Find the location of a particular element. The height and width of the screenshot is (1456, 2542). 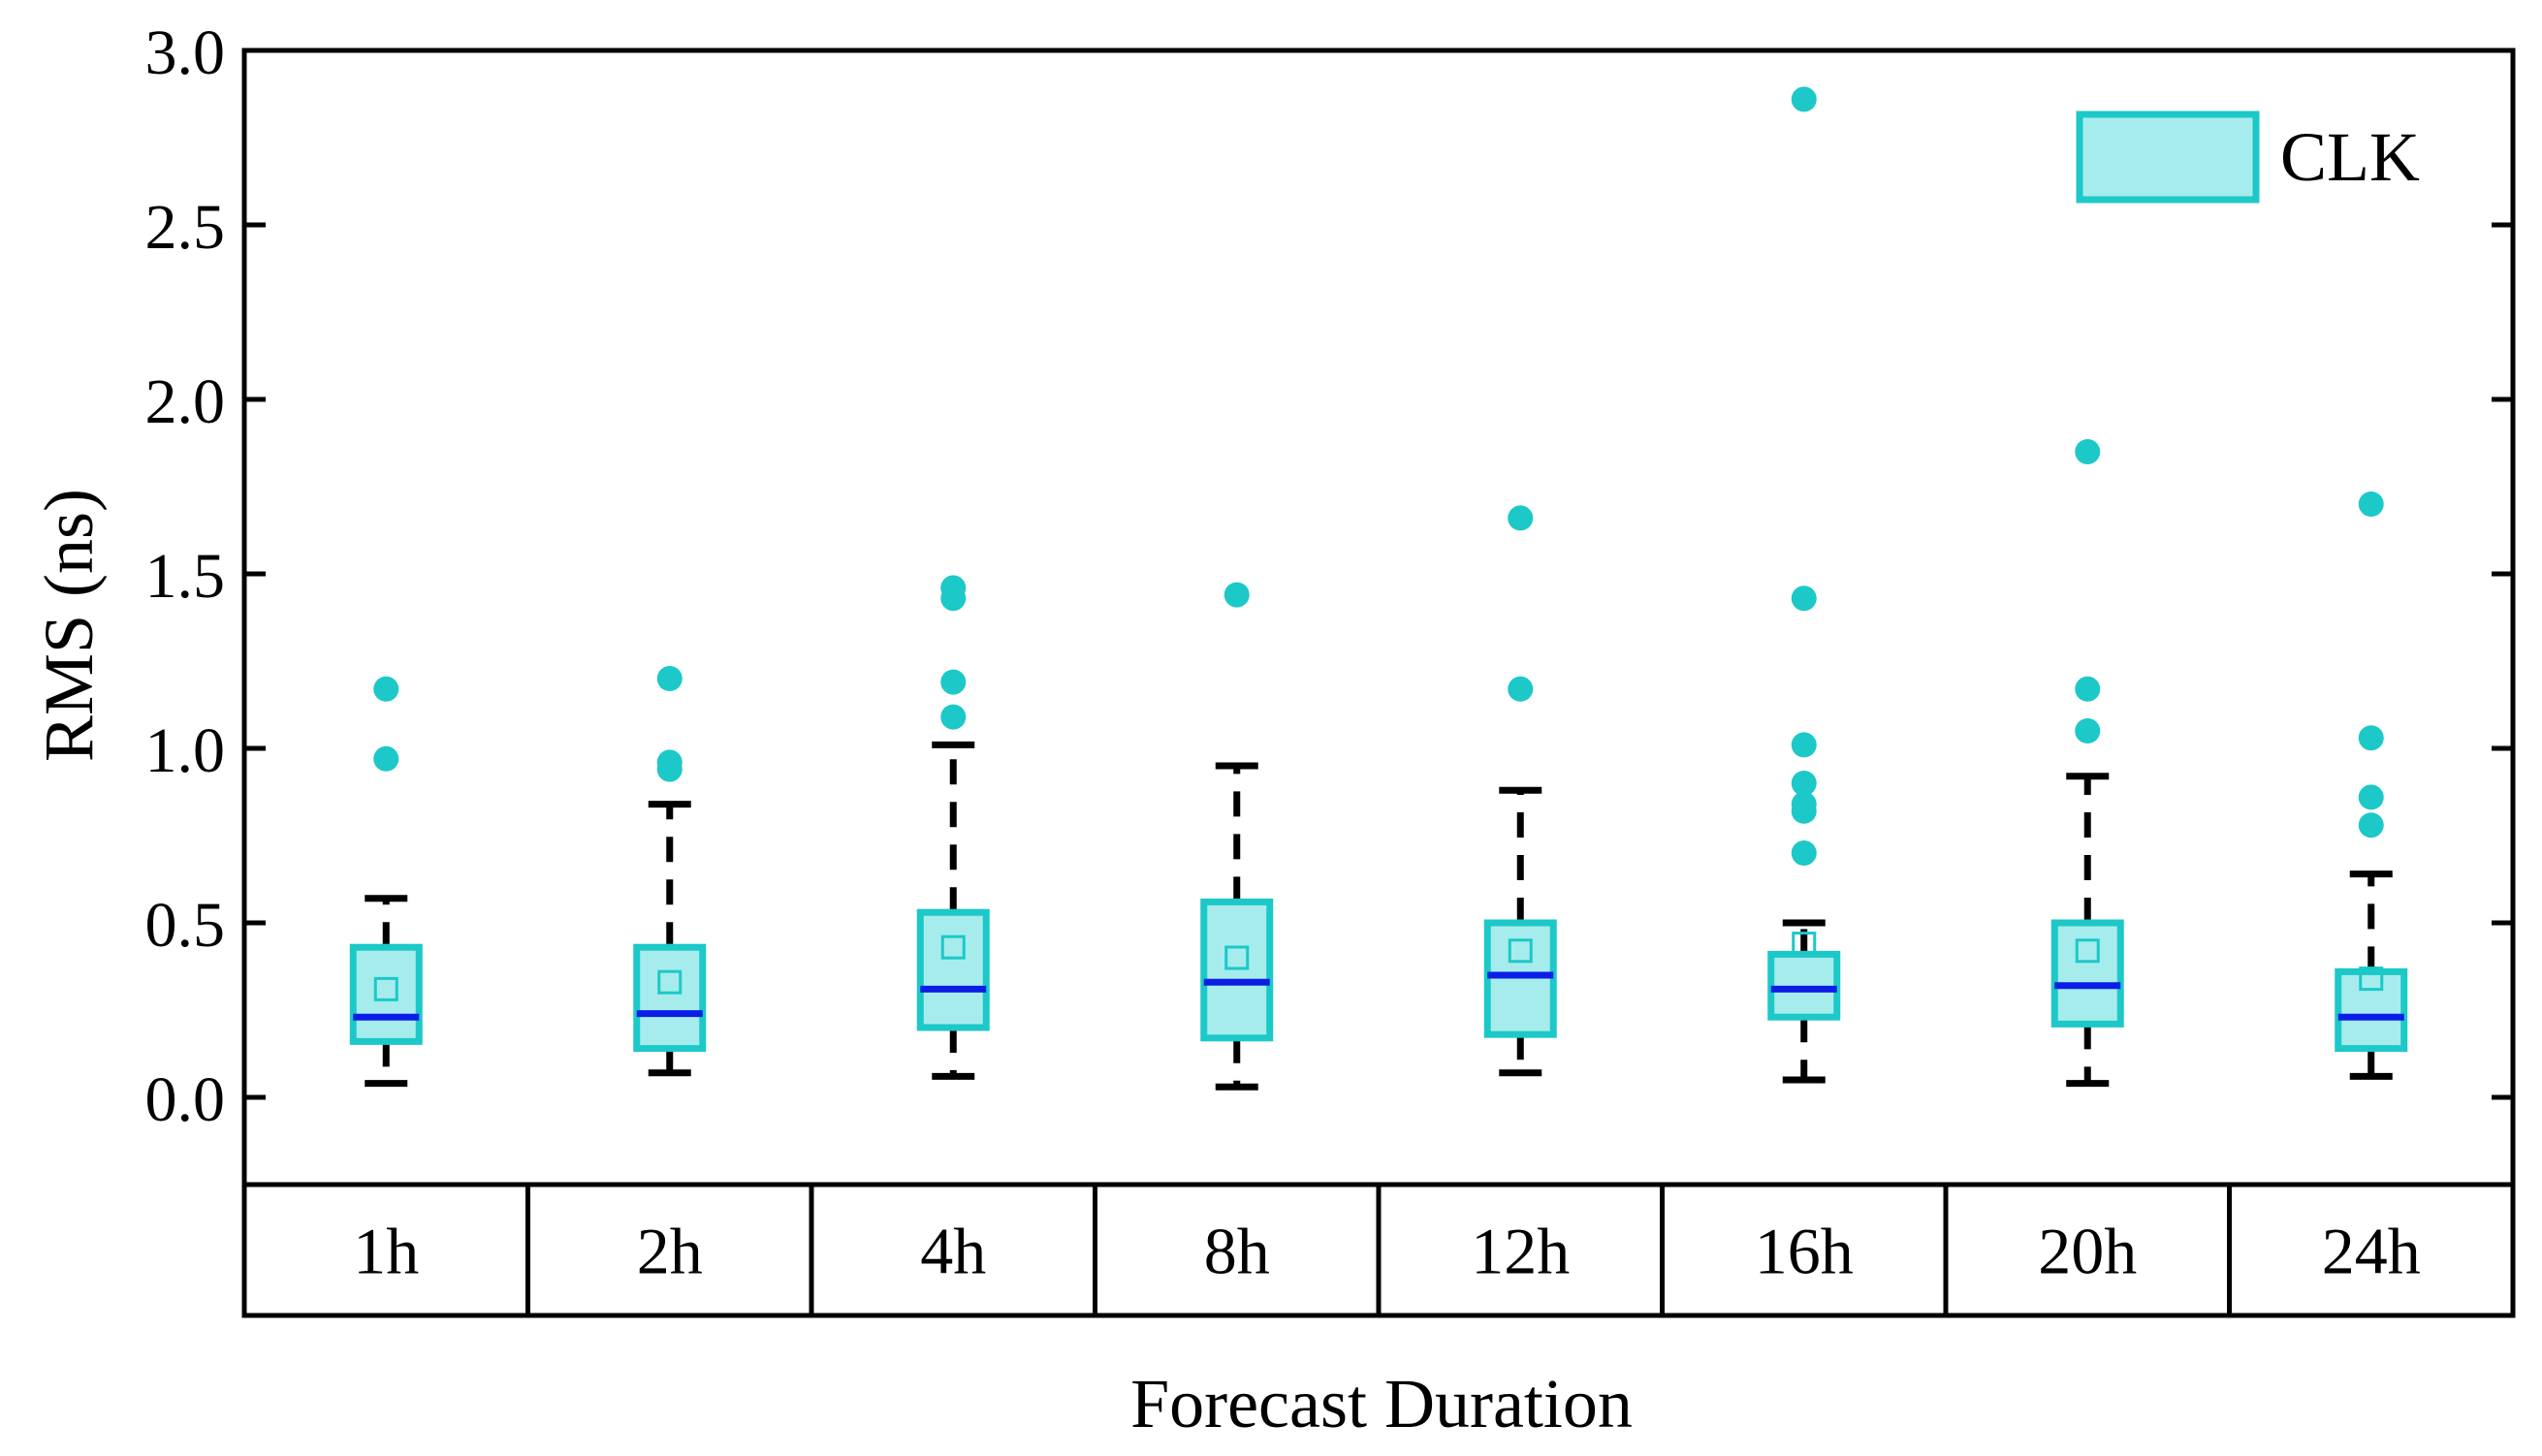

box-24h is located at coordinates (2371, 785).